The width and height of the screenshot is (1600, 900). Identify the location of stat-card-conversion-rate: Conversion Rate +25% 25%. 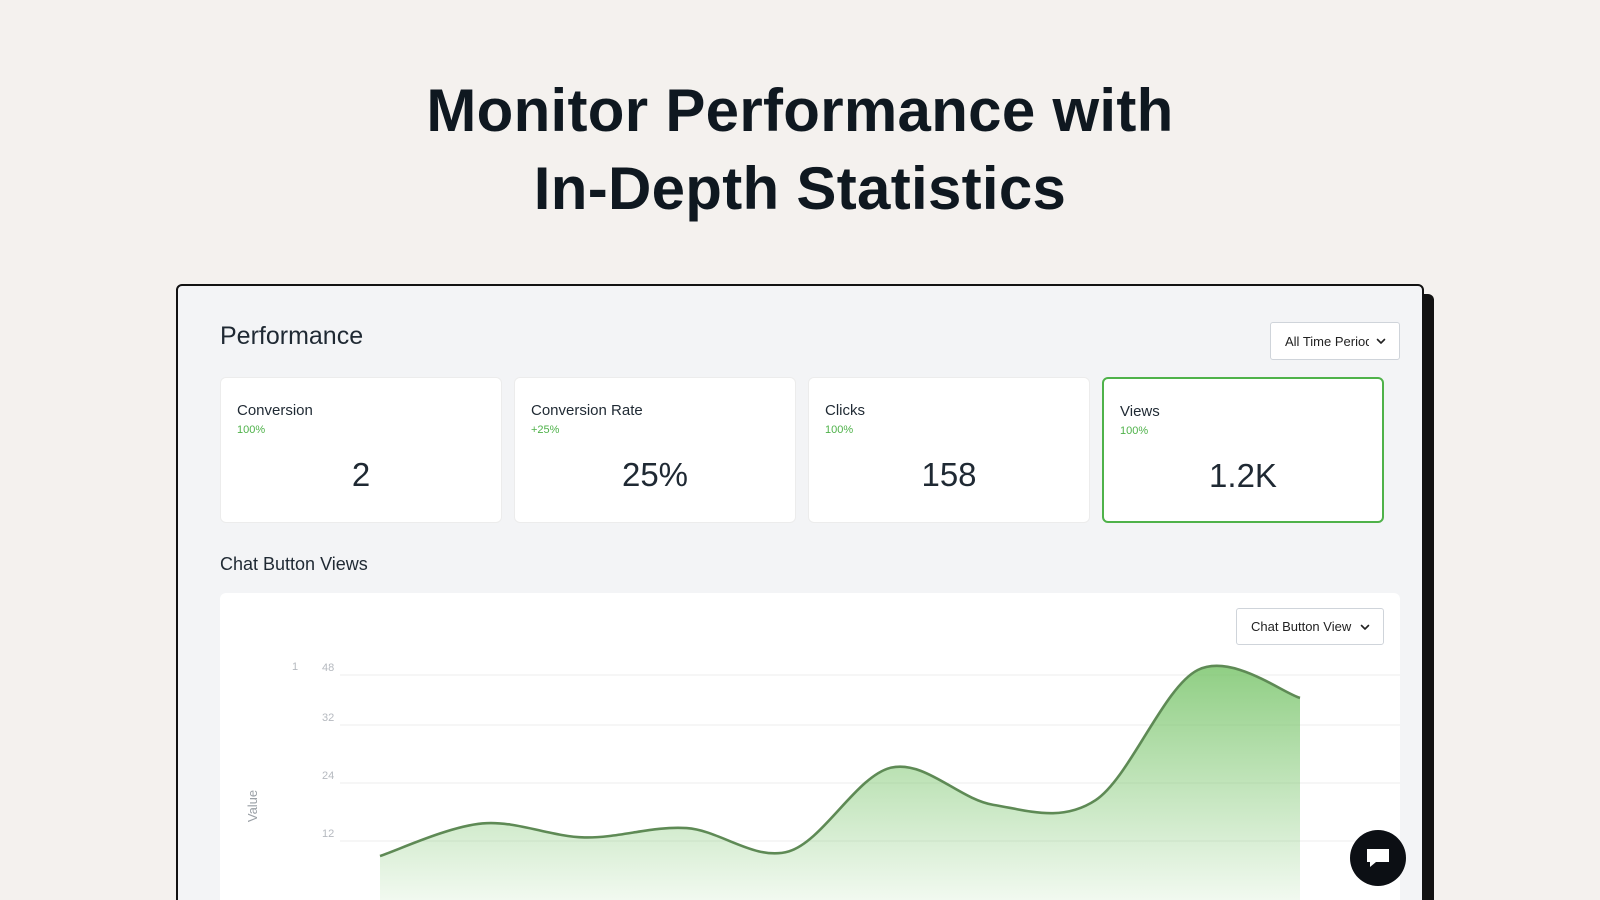
(655, 450).